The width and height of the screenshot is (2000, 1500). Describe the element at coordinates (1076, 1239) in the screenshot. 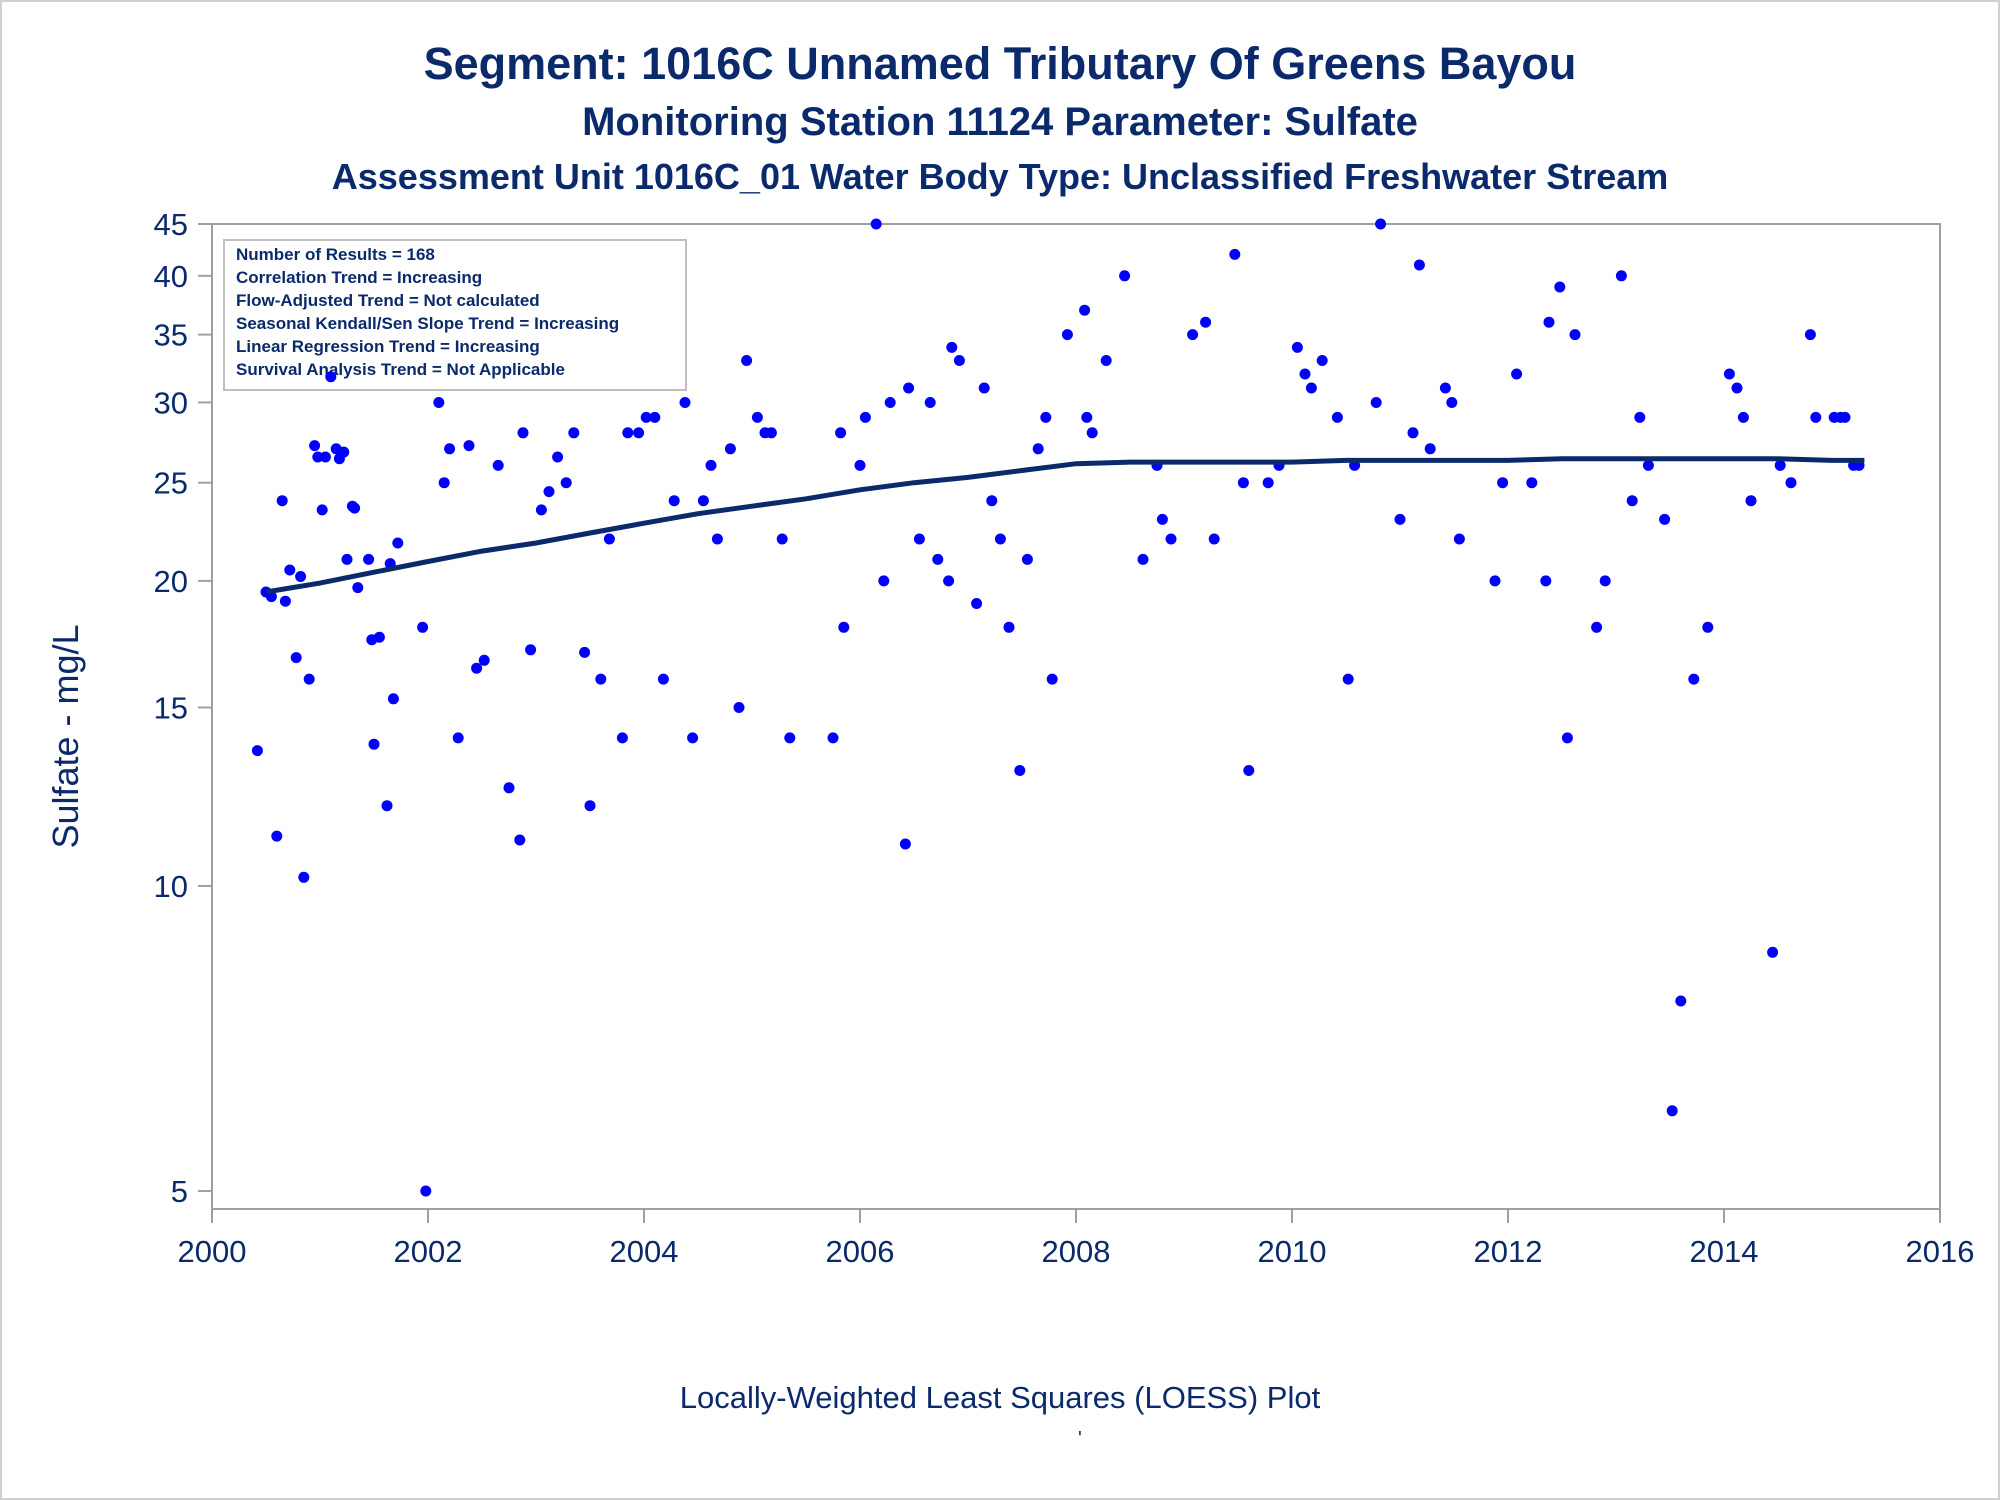

I see `x-axis: 2000 2002 2004 2006 2008 2010 2012 2014 2016` at that location.